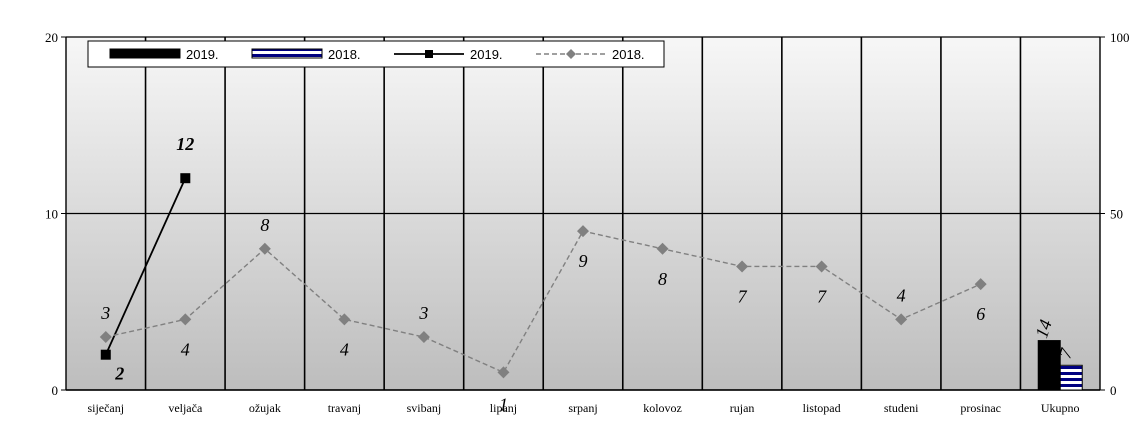  Describe the element at coordinates (980, 314) in the screenshot. I see `line-data-label: 6` at that location.